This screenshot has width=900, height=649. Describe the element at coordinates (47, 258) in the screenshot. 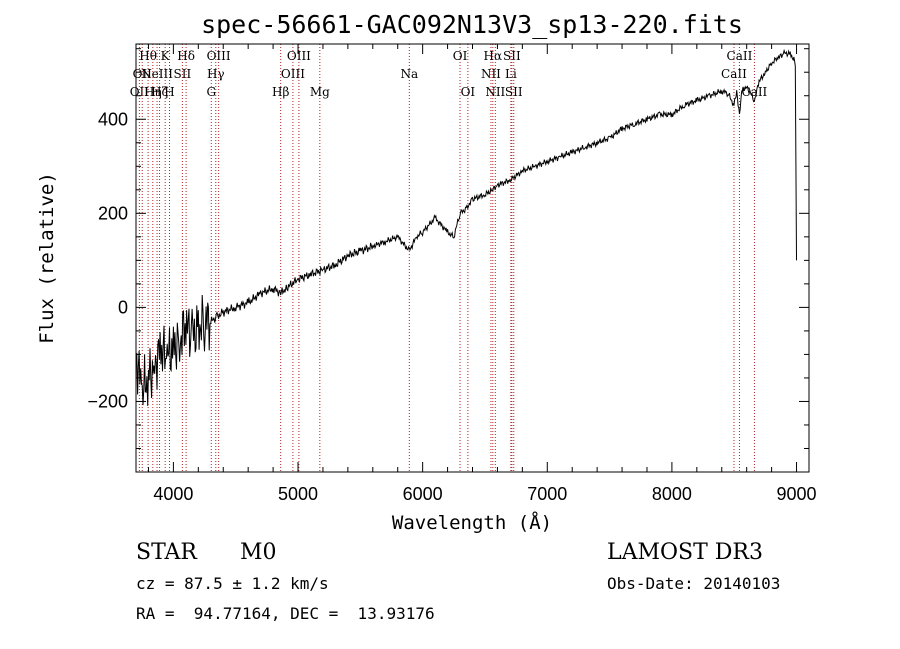

I see `y-axis-label: Flux (relative)` at that location.